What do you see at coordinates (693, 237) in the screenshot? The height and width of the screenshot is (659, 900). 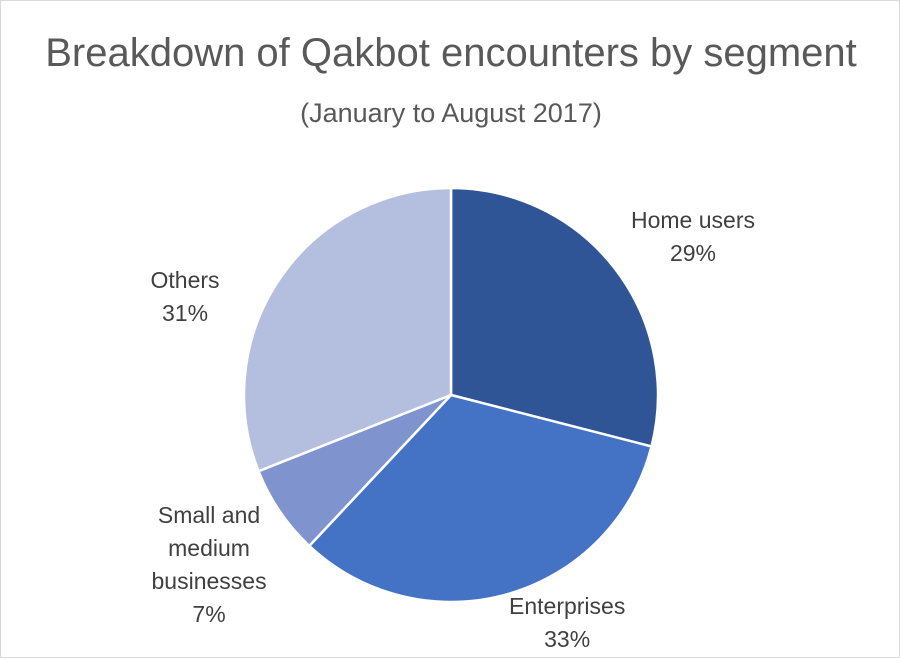 I see `data-label-home-users: Home users 29%` at bounding box center [693, 237].